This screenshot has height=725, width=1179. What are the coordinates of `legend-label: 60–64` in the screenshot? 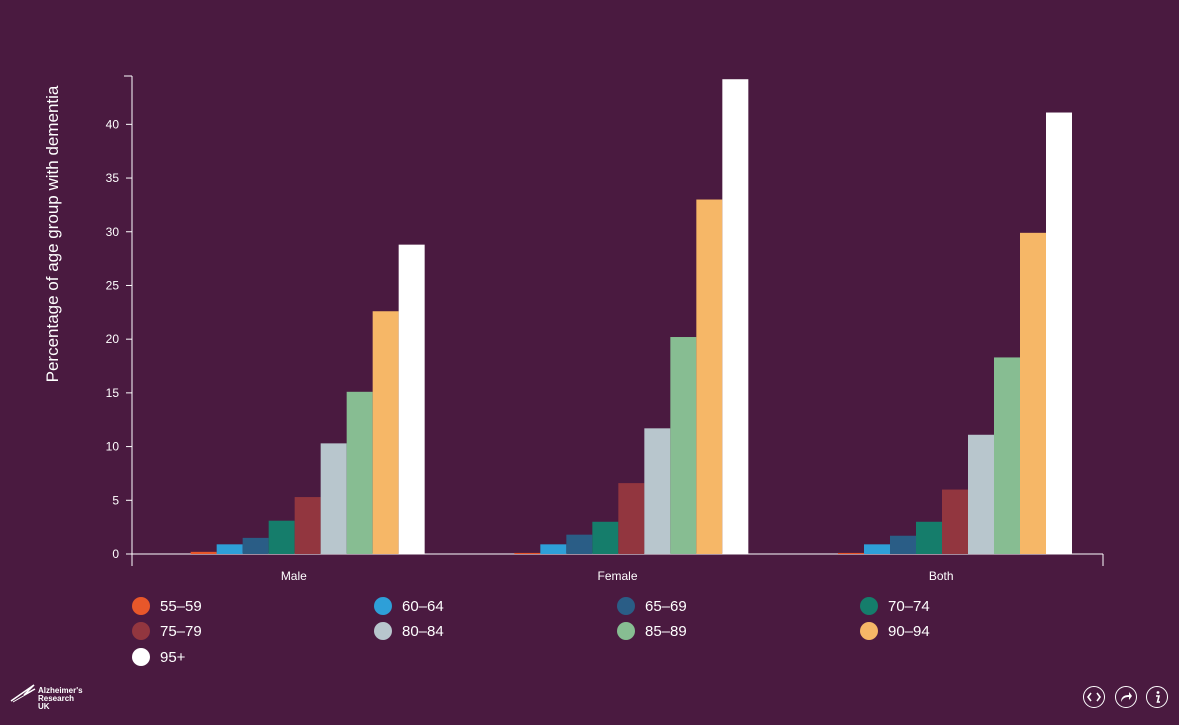 It's located at (423, 606).